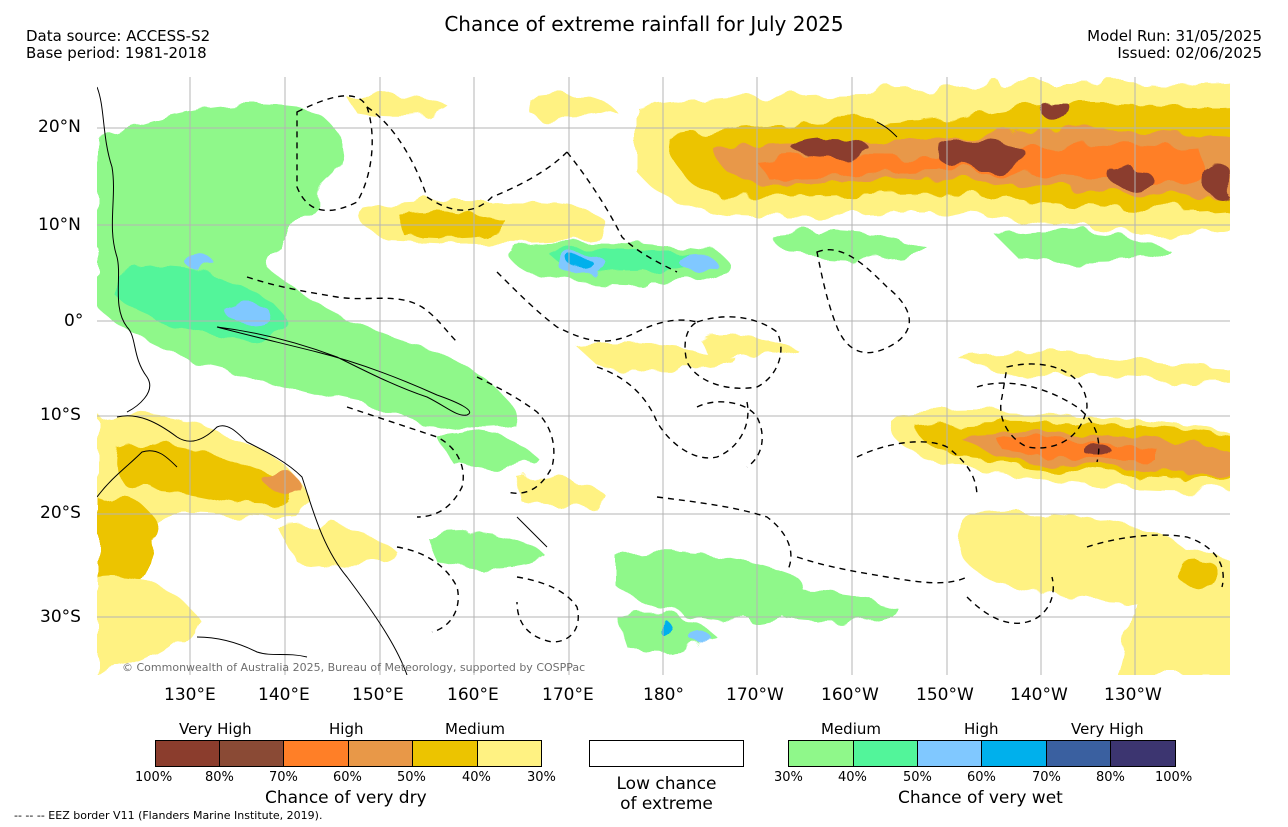 The height and width of the screenshot is (827, 1288). Describe the element at coordinates (74, 321) in the screenshot. I see `lat-label-0: 0°` at that location.